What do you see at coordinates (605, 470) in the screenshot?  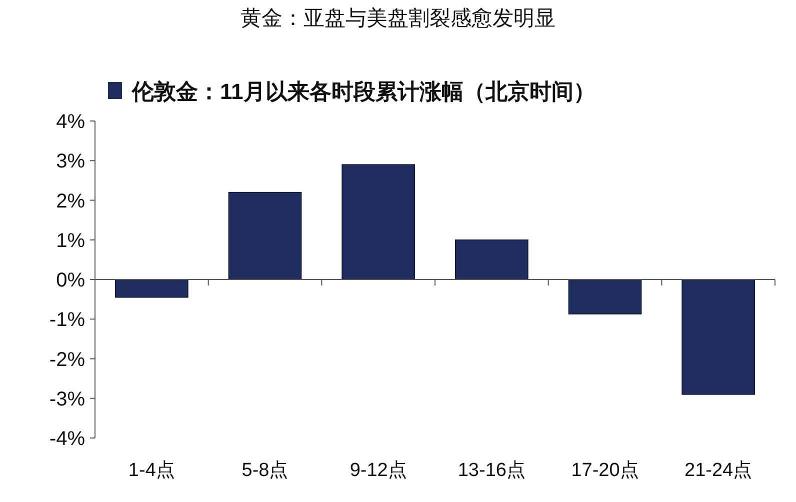 I see `x-tick-label: 17-20点` at bounding box center [605, 470].